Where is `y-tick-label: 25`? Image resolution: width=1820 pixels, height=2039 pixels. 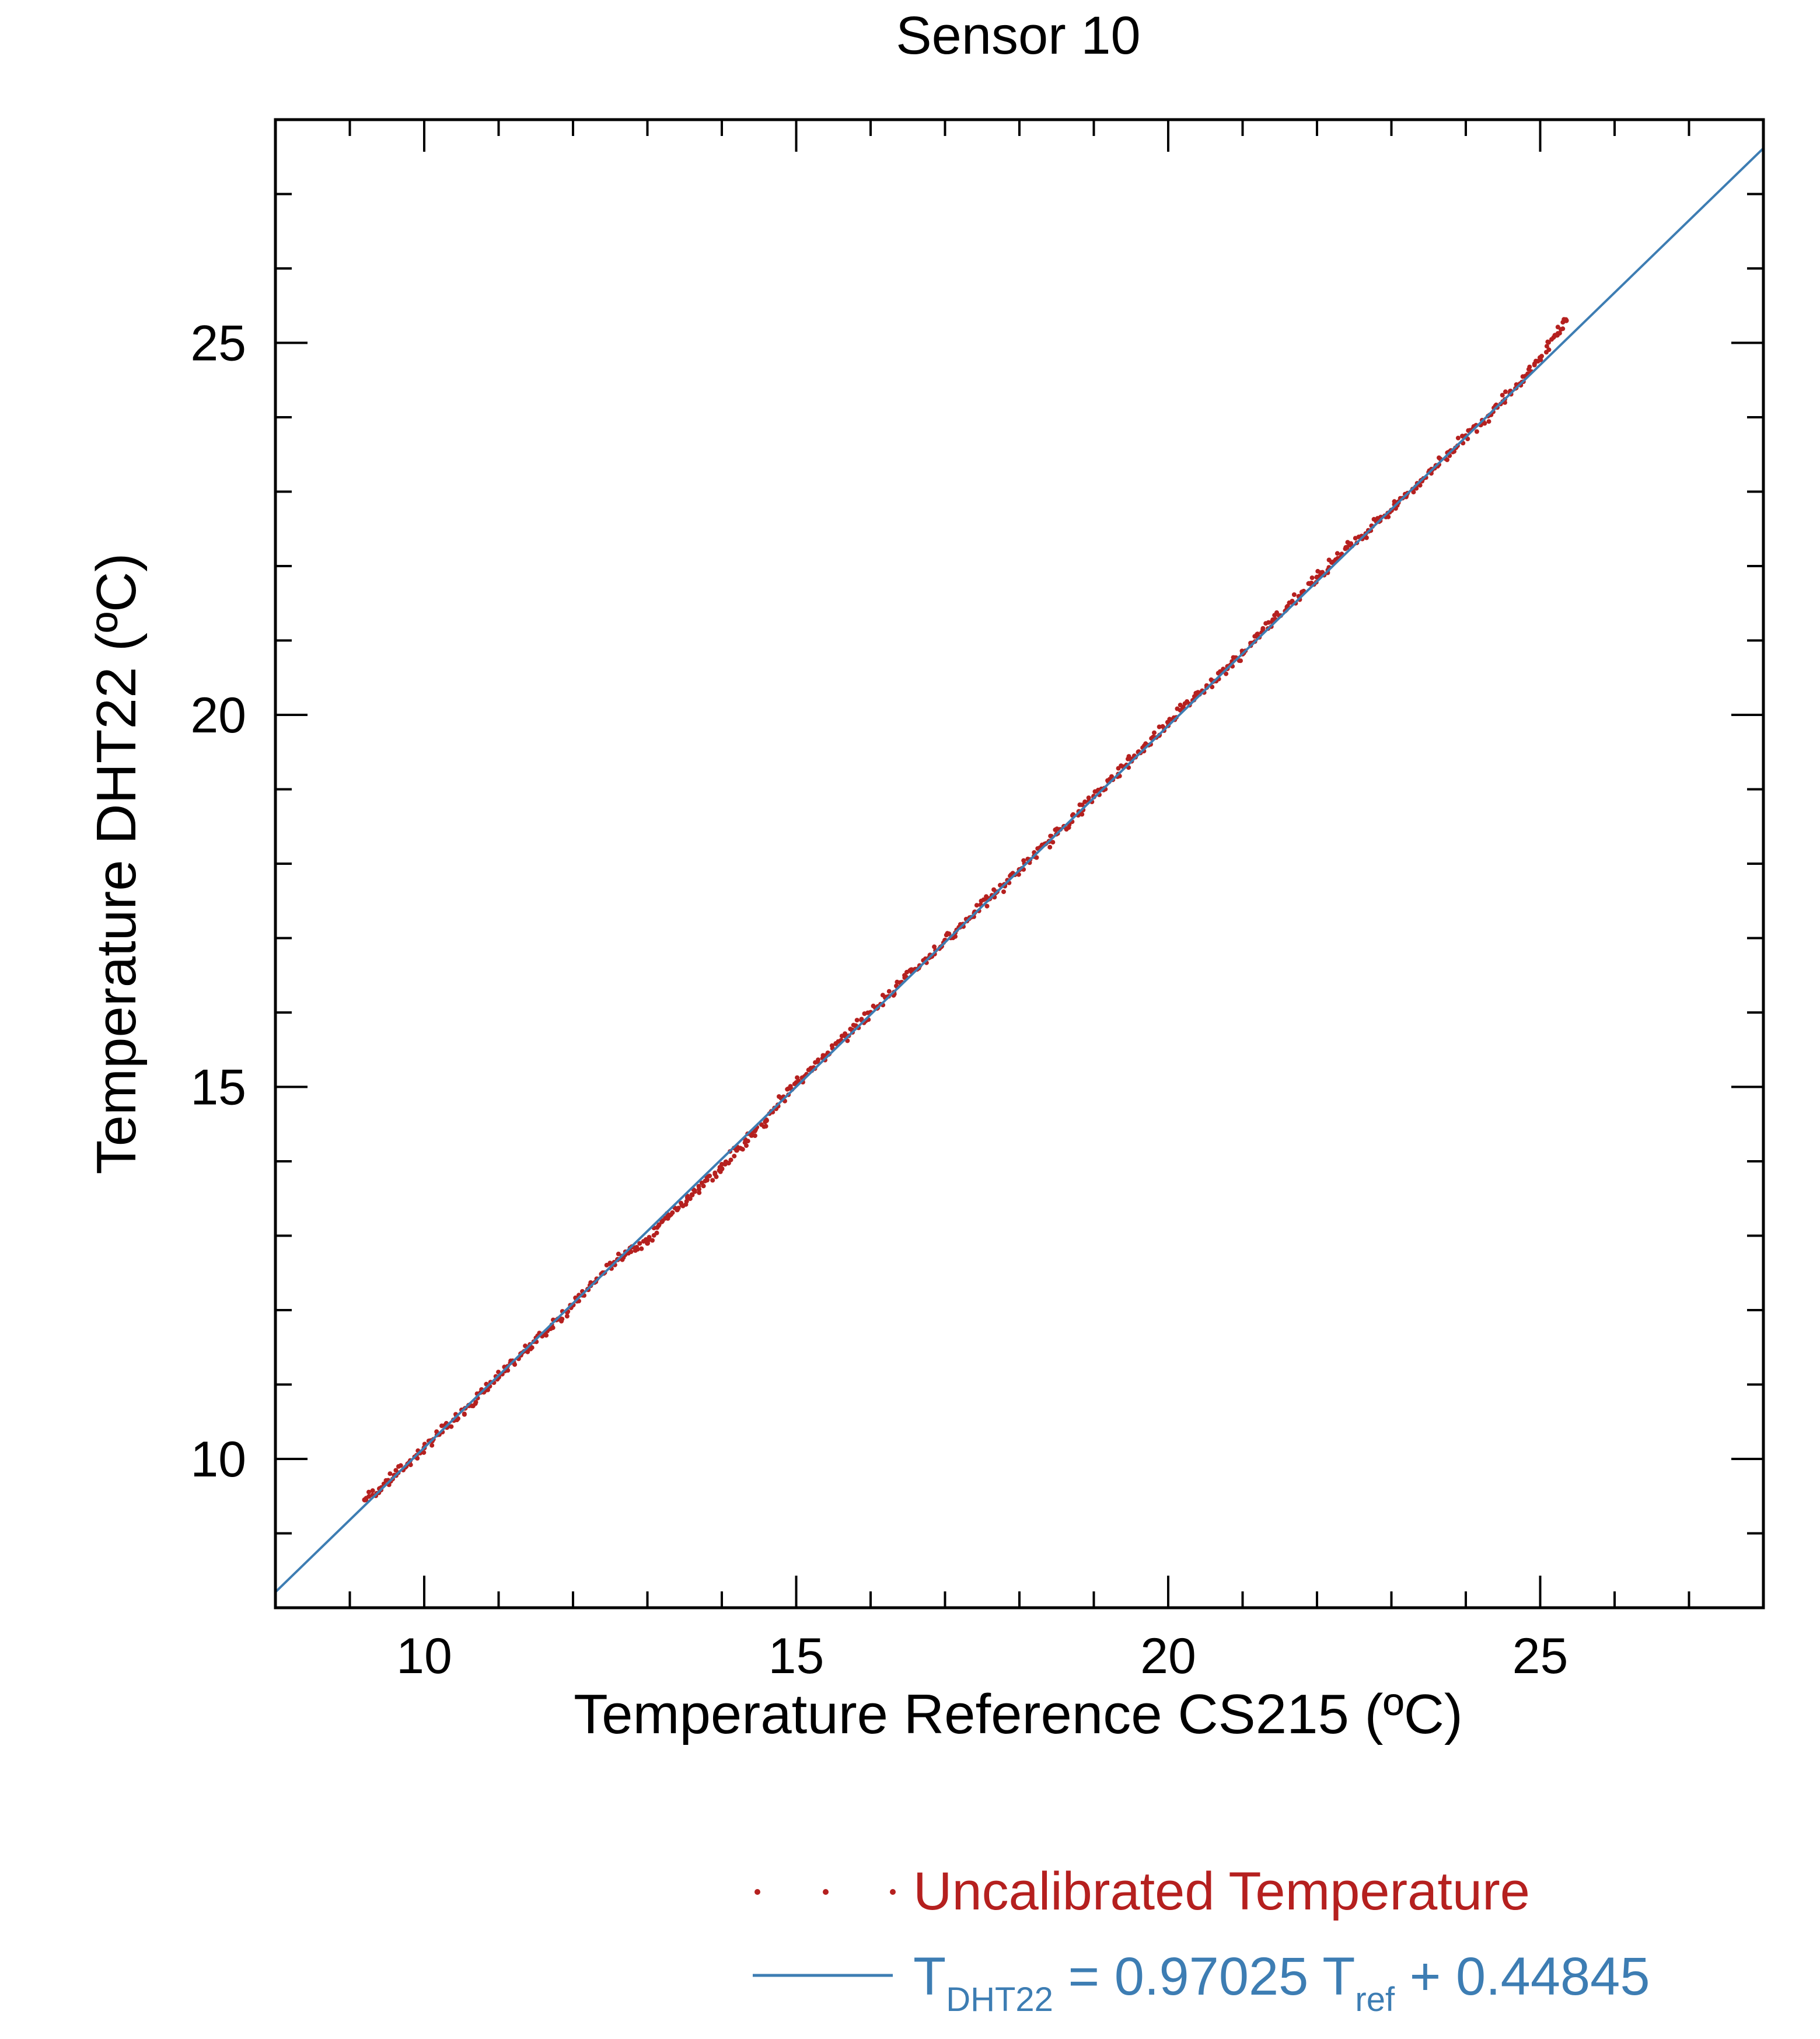 y-tick-label: 25 is located at coordinates (218, 344).